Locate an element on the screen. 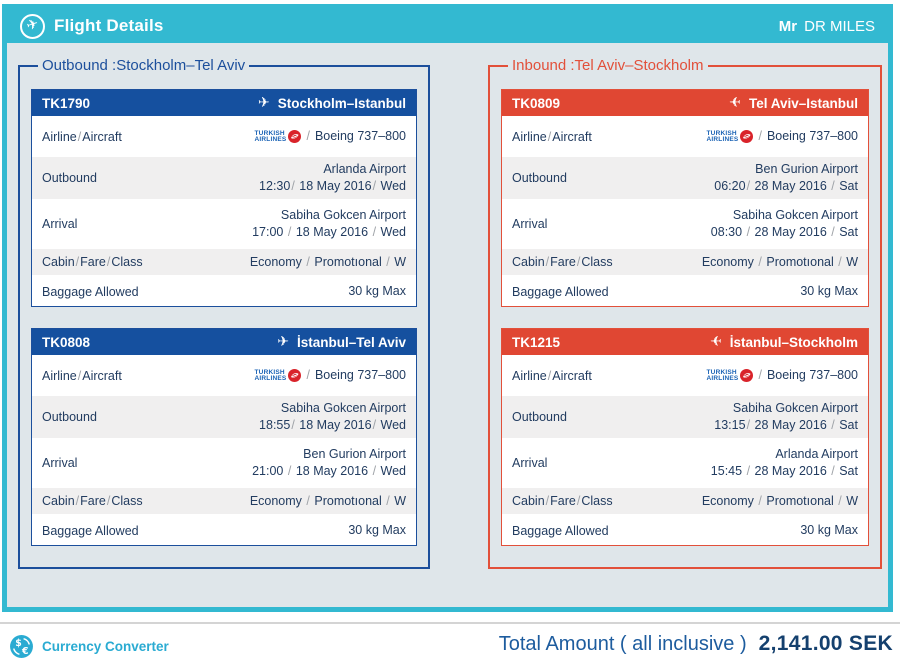  app-header: ✈ Flight Details Mr DR MILES is located at coordinates (447, 26).